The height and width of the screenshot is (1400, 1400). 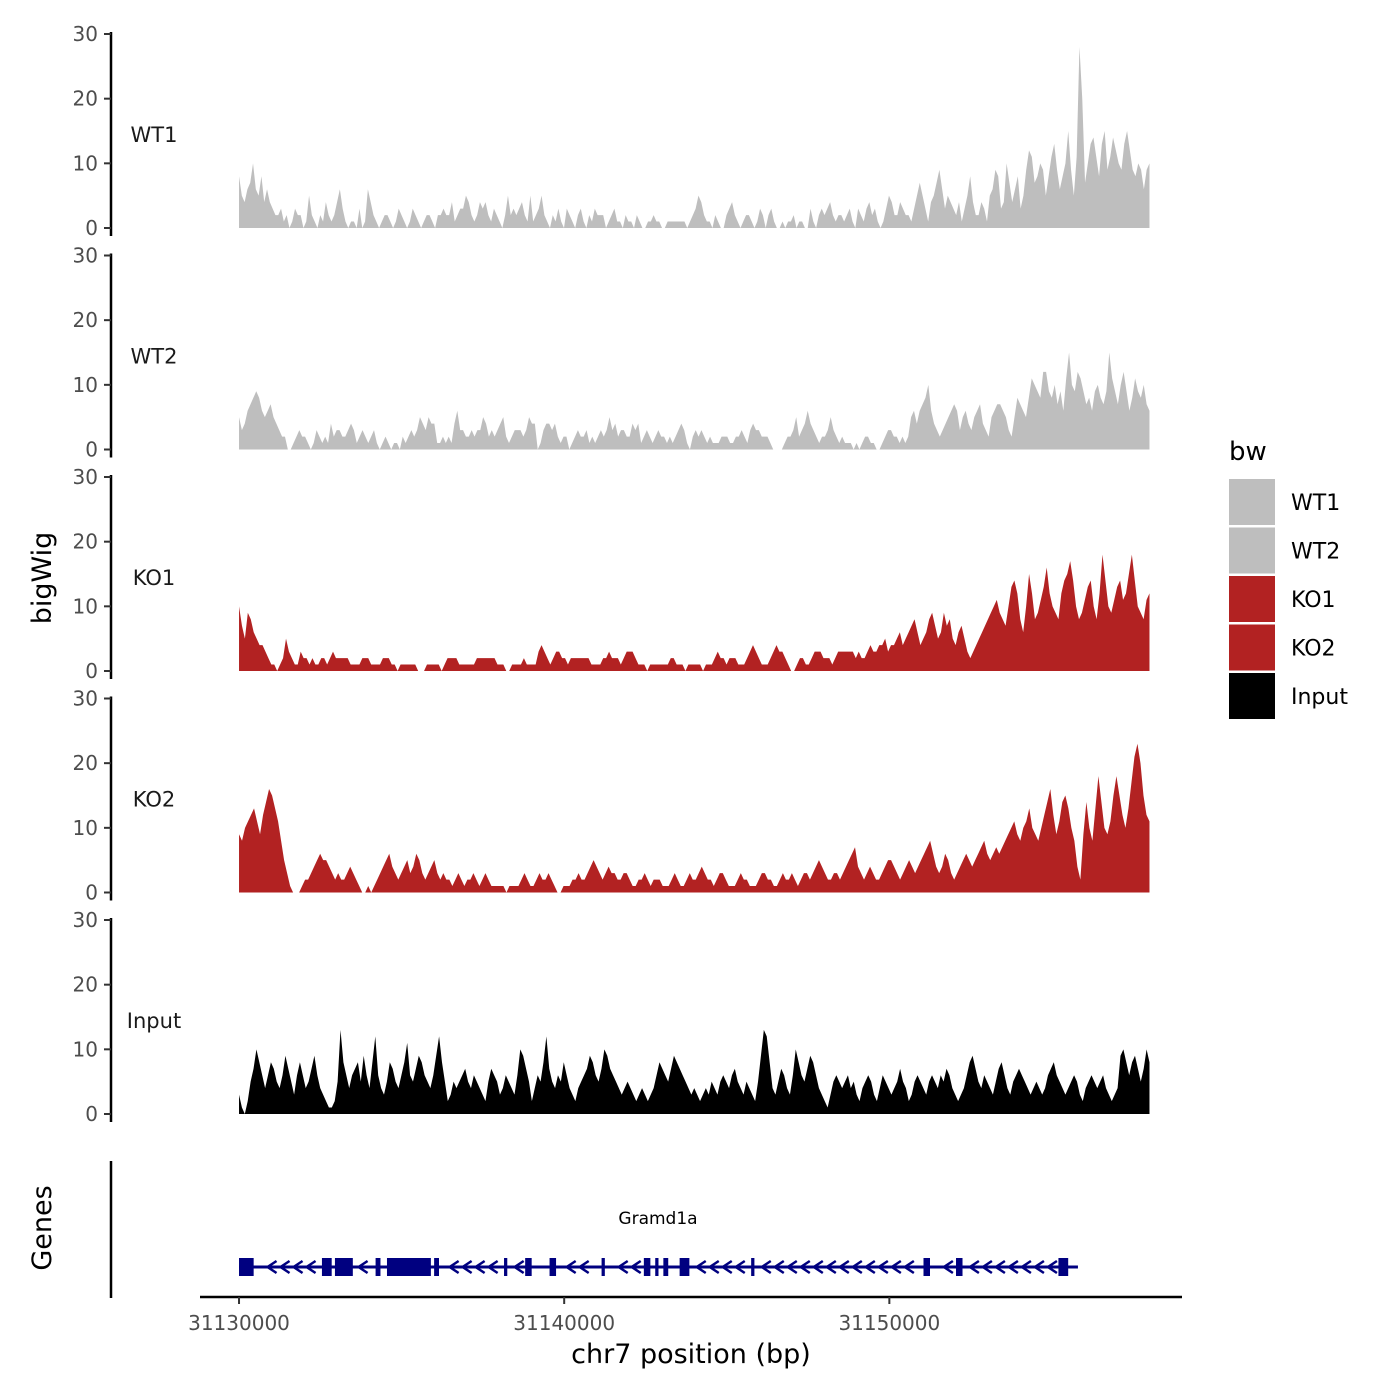 What do you see at coordinates (1252, 647) in the screenshot?
I see `legend-key-ko2` at bounding box center [1252, 647].